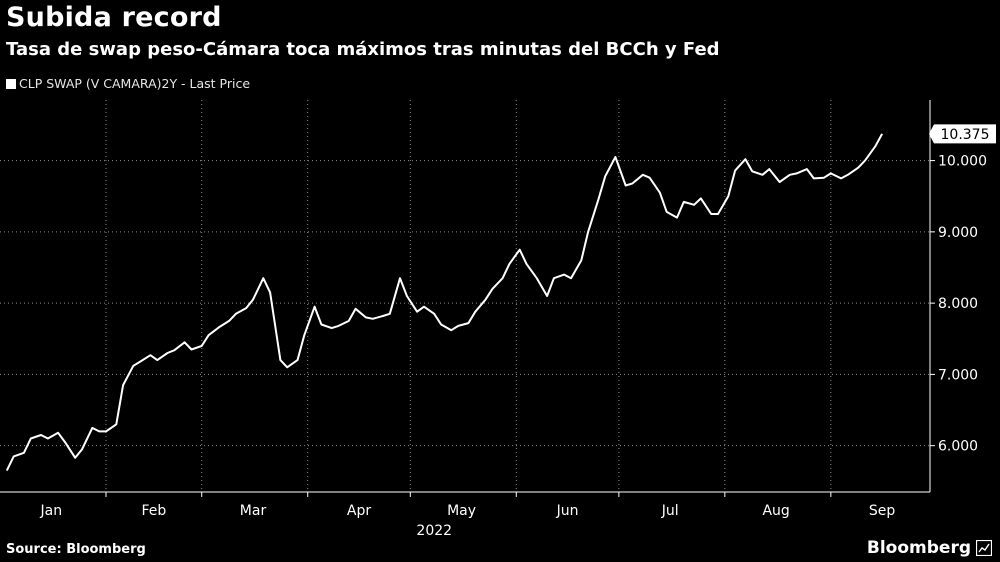 This screenshot has width=1000, height=562. Describe the element at coordinates (11, 83) in the screenshot. I see `legend-swatch` at that location.